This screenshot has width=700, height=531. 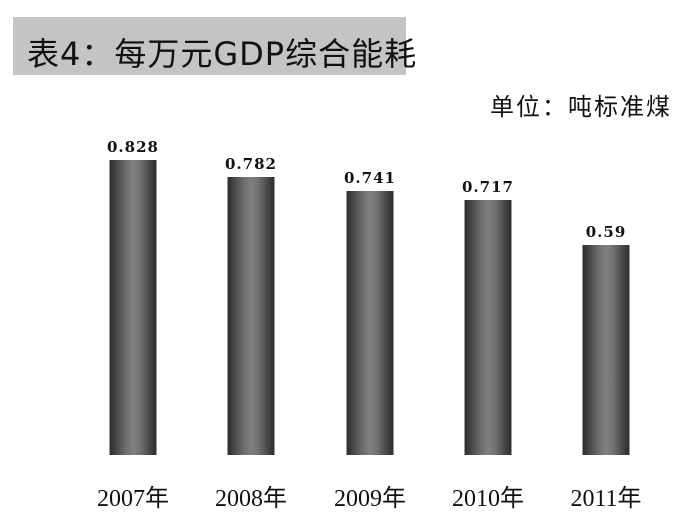 I want to click on bar-2009, so click(x=370, y=323).